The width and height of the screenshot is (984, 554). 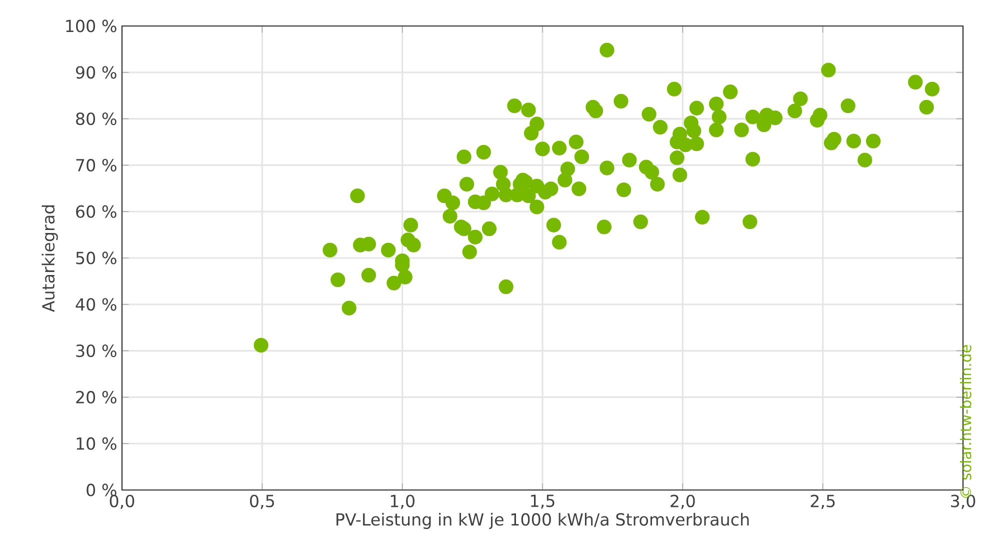 What do you see at coordinates (122, 502) in the screenshot?
I see `x-tick-label: 0,0` at bounding box center [122, 502].